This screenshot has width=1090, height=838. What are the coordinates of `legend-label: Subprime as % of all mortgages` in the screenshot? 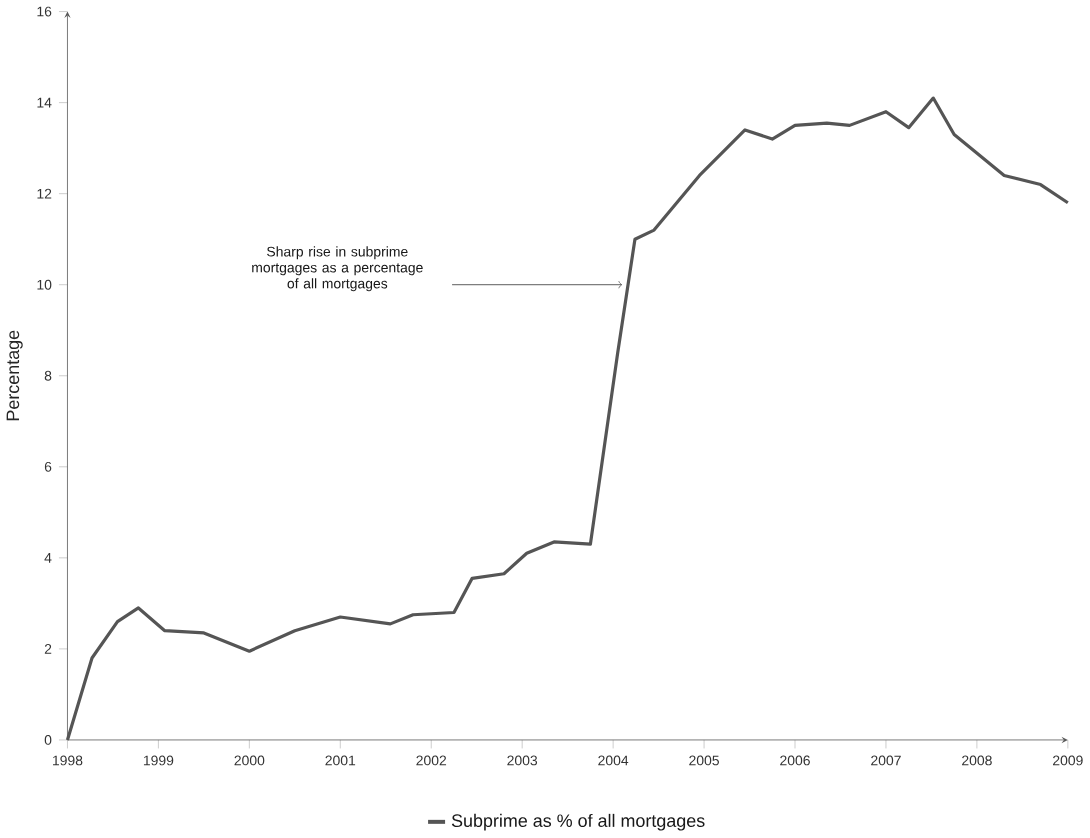 It's located at (578, 822).